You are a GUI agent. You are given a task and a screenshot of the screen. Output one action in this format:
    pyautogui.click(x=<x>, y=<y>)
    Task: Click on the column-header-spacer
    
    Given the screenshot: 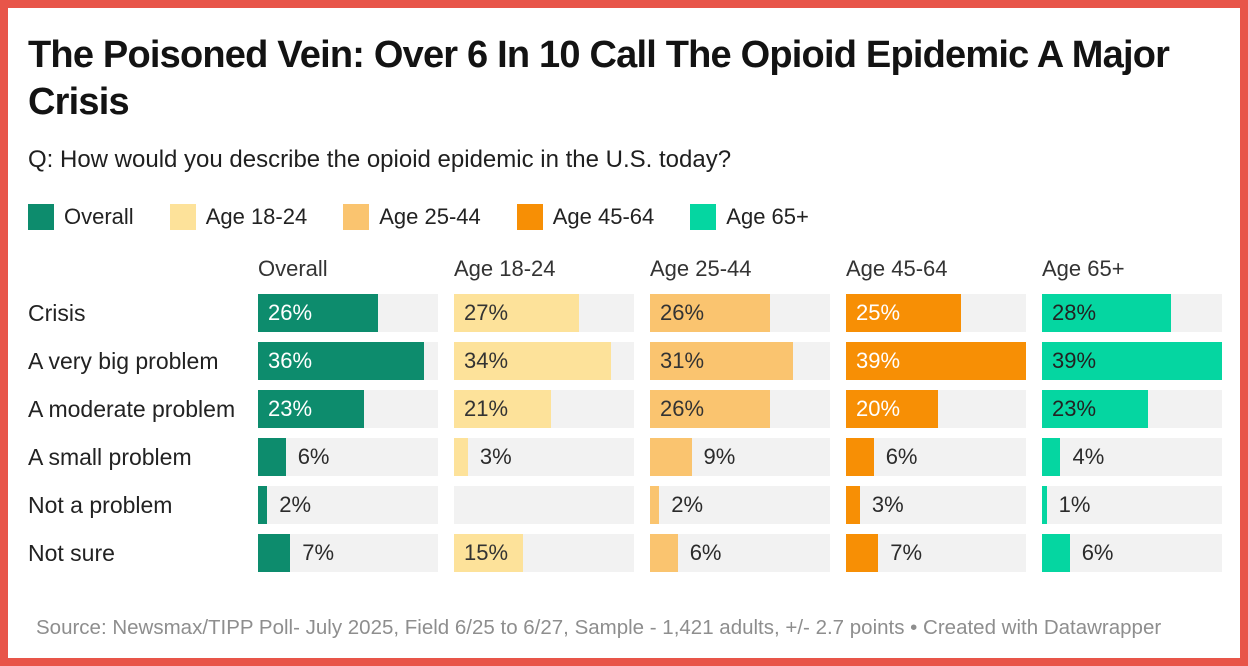 What is the action you would take?
    pyautogui.click(x=143, y=275)
    